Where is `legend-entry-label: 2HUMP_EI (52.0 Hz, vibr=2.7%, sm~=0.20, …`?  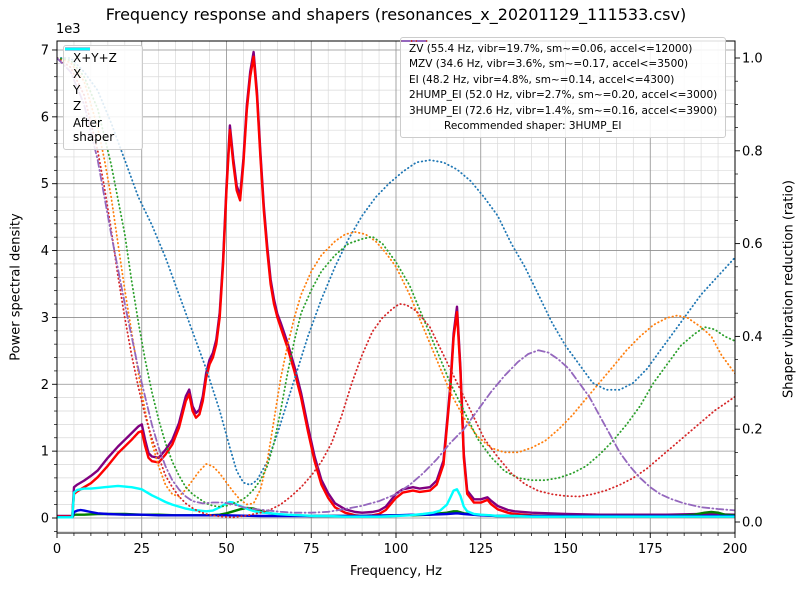 legend-entry-label: 2HUMP_EI (52.0 Hz, vibr=2.7%, sm~=0.20, … is located at coordinates (563, 95).